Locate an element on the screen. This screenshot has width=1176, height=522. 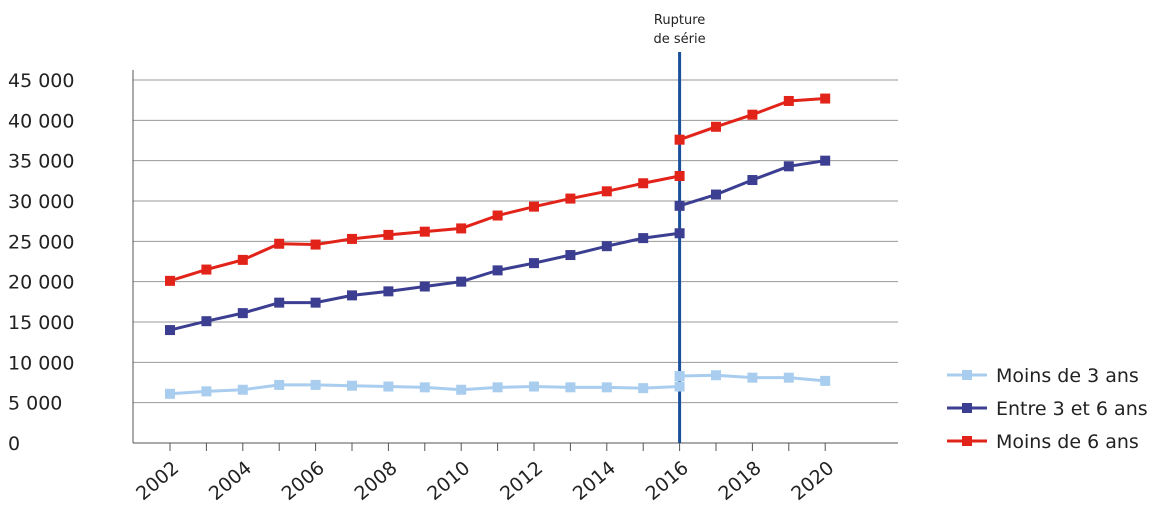
y-tick-label: 10 000 is located at coordinates (41, 363).